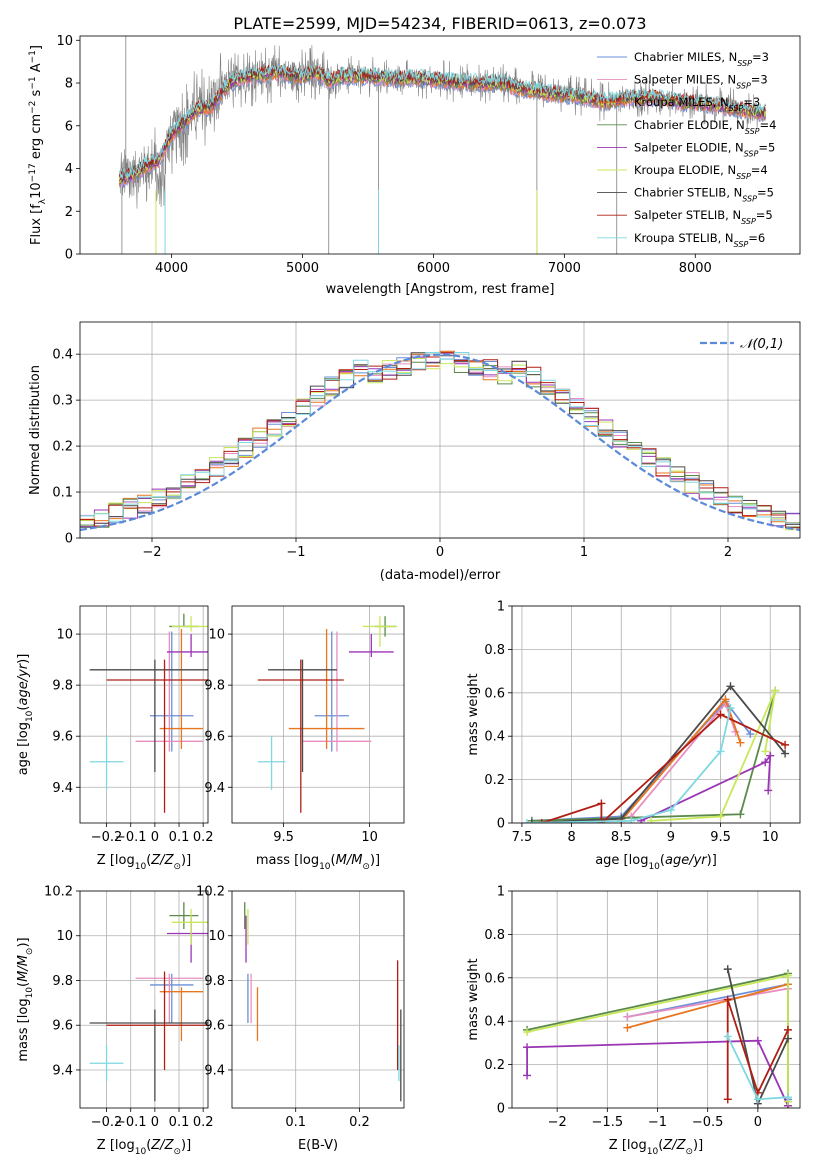 The image size is (819, 1170). What do you see at coordinates (107, 1122) in the screenshot?
I see `x-tick-label: −0.2` at bounding box center [107, 1122].